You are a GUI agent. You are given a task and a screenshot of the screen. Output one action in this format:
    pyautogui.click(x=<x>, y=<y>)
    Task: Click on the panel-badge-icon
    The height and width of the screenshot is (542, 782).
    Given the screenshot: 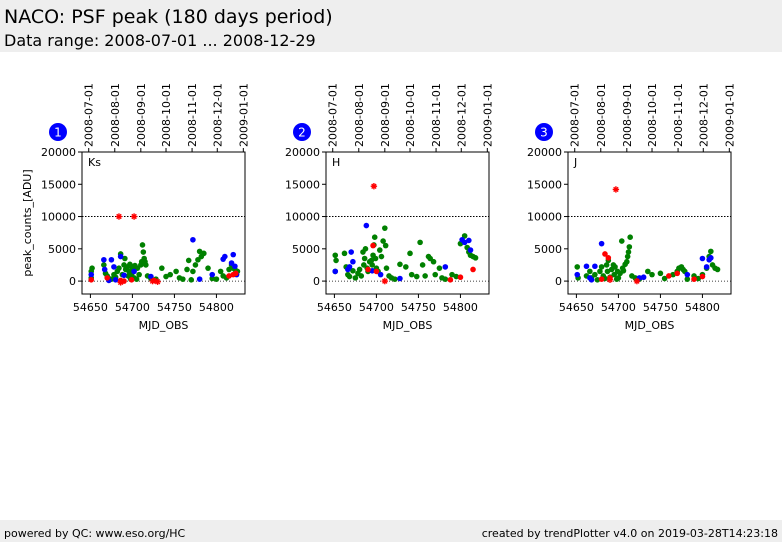 What is the action you would take?
    pyautogui.click(x=302, y=132)
    